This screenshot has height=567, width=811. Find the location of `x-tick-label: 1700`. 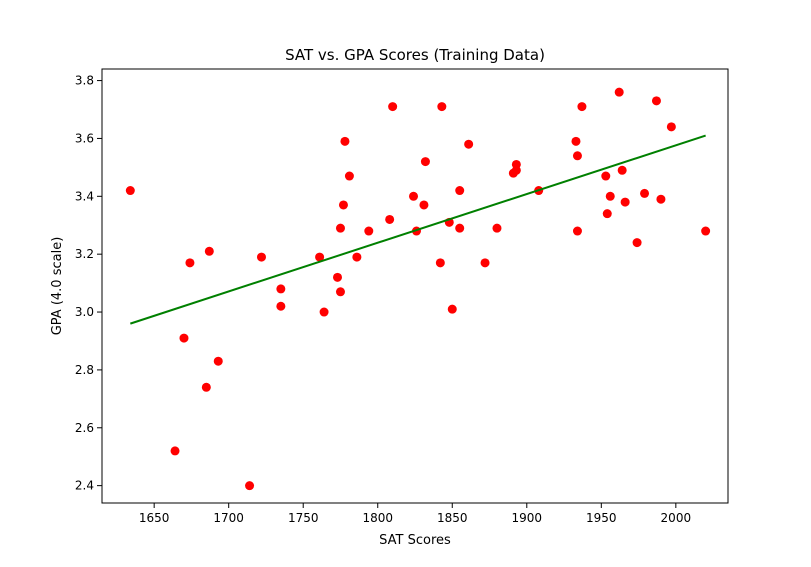

x-tick-label: 1700 is located at coordinates (228, 518).